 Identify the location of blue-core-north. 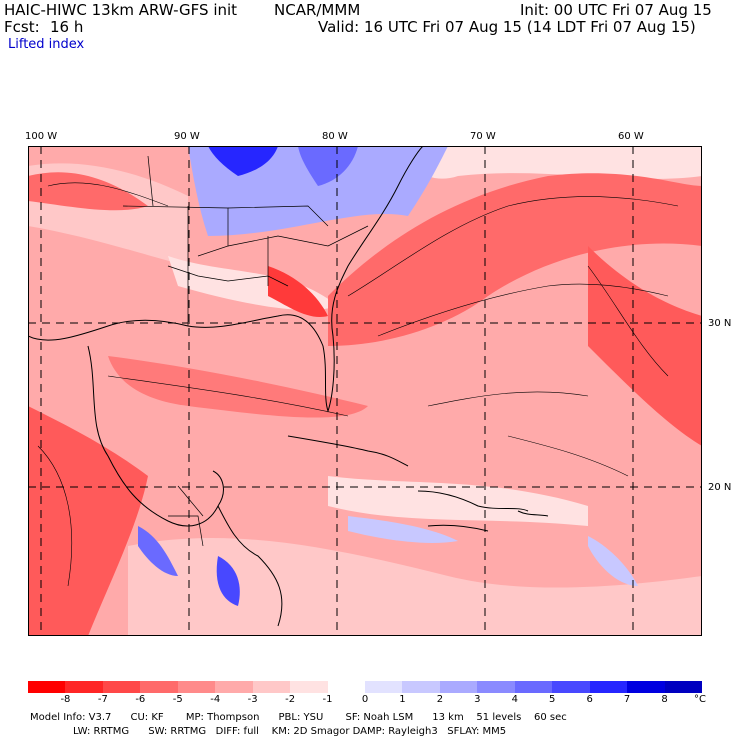
(243, 161).